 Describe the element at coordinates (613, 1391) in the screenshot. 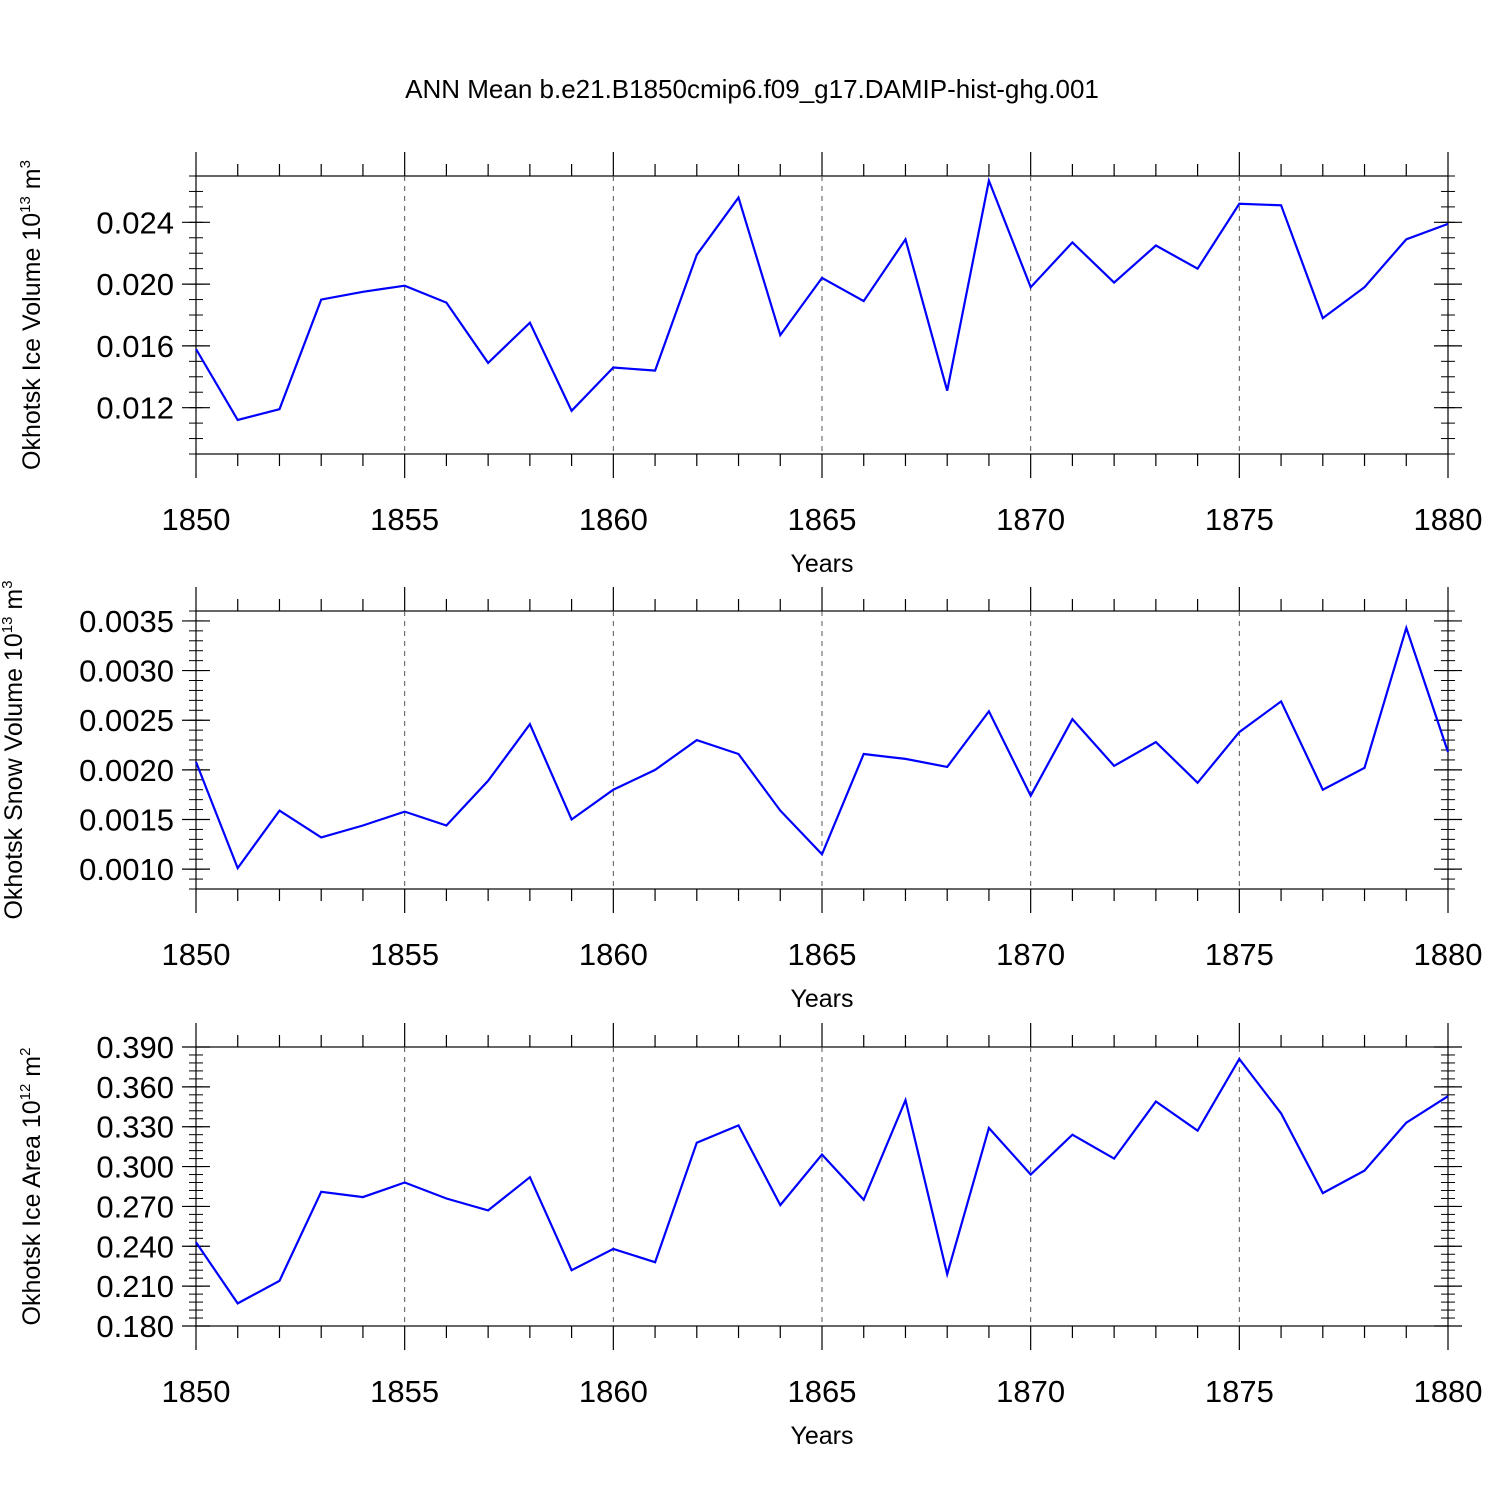

I see `x-tick-label: 1860` at that location.